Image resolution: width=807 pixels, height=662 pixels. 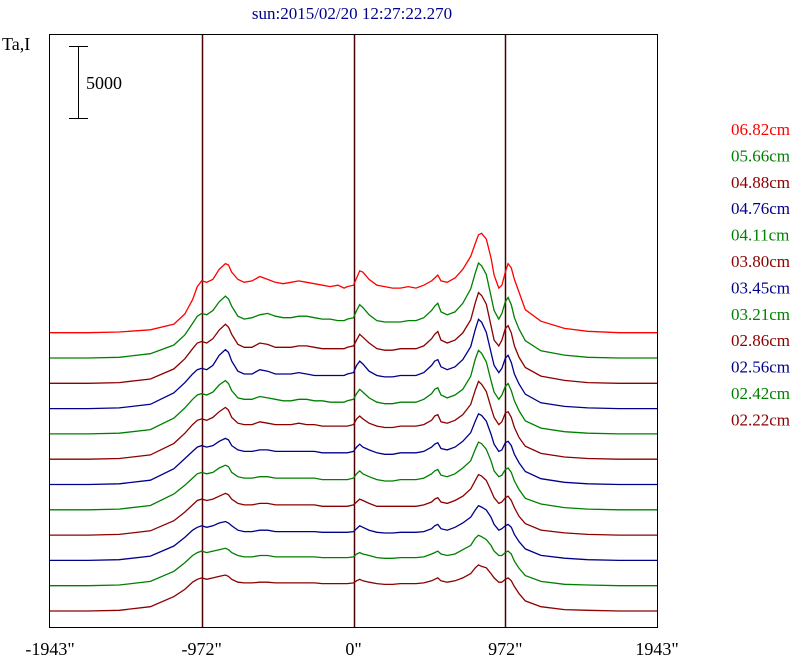 What do you see at coordinates (760, 129) in the screenshot?
I see `legend-entry: 06.82cm` at bounding box center [760, 129].